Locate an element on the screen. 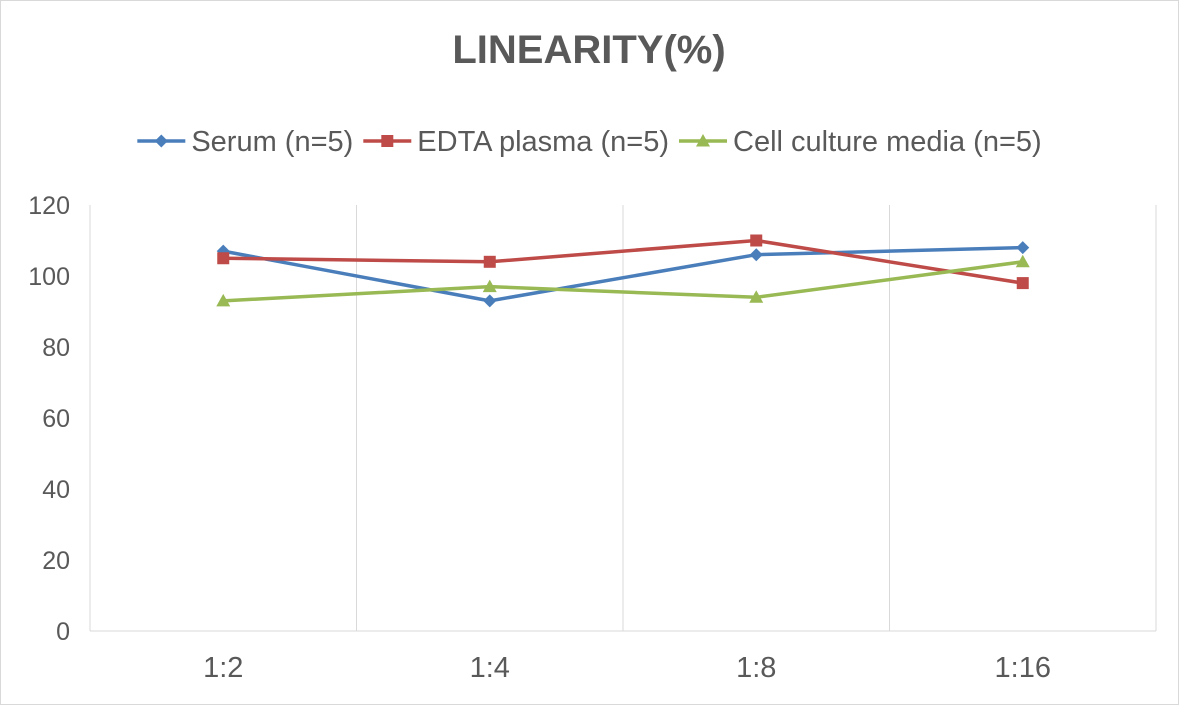 The width and height of the screenshot is (1179, 705). y-axis: 0 20 40 60 80 100 120 is located at coordinates (49, 419).